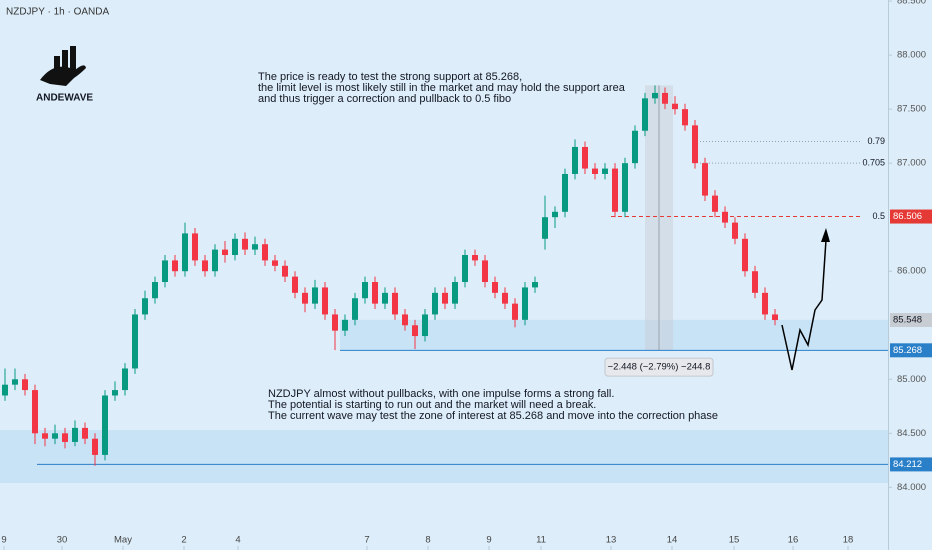  I want to click on y-tick-label: 85.000, so click(911, 379).